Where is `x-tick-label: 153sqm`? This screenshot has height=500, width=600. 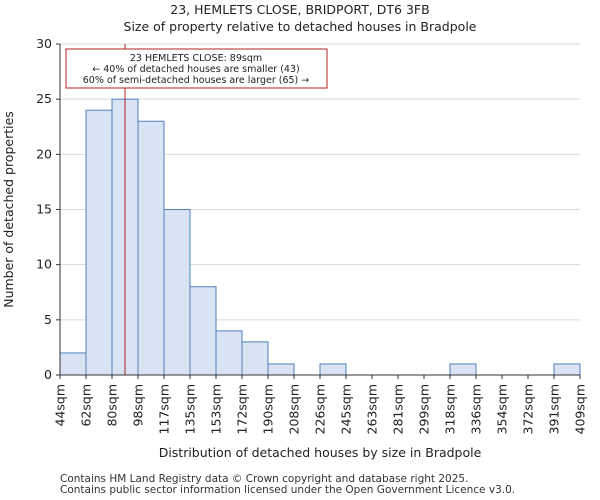 x-tick-label: 153sqm is located at coordinates (216, 409).